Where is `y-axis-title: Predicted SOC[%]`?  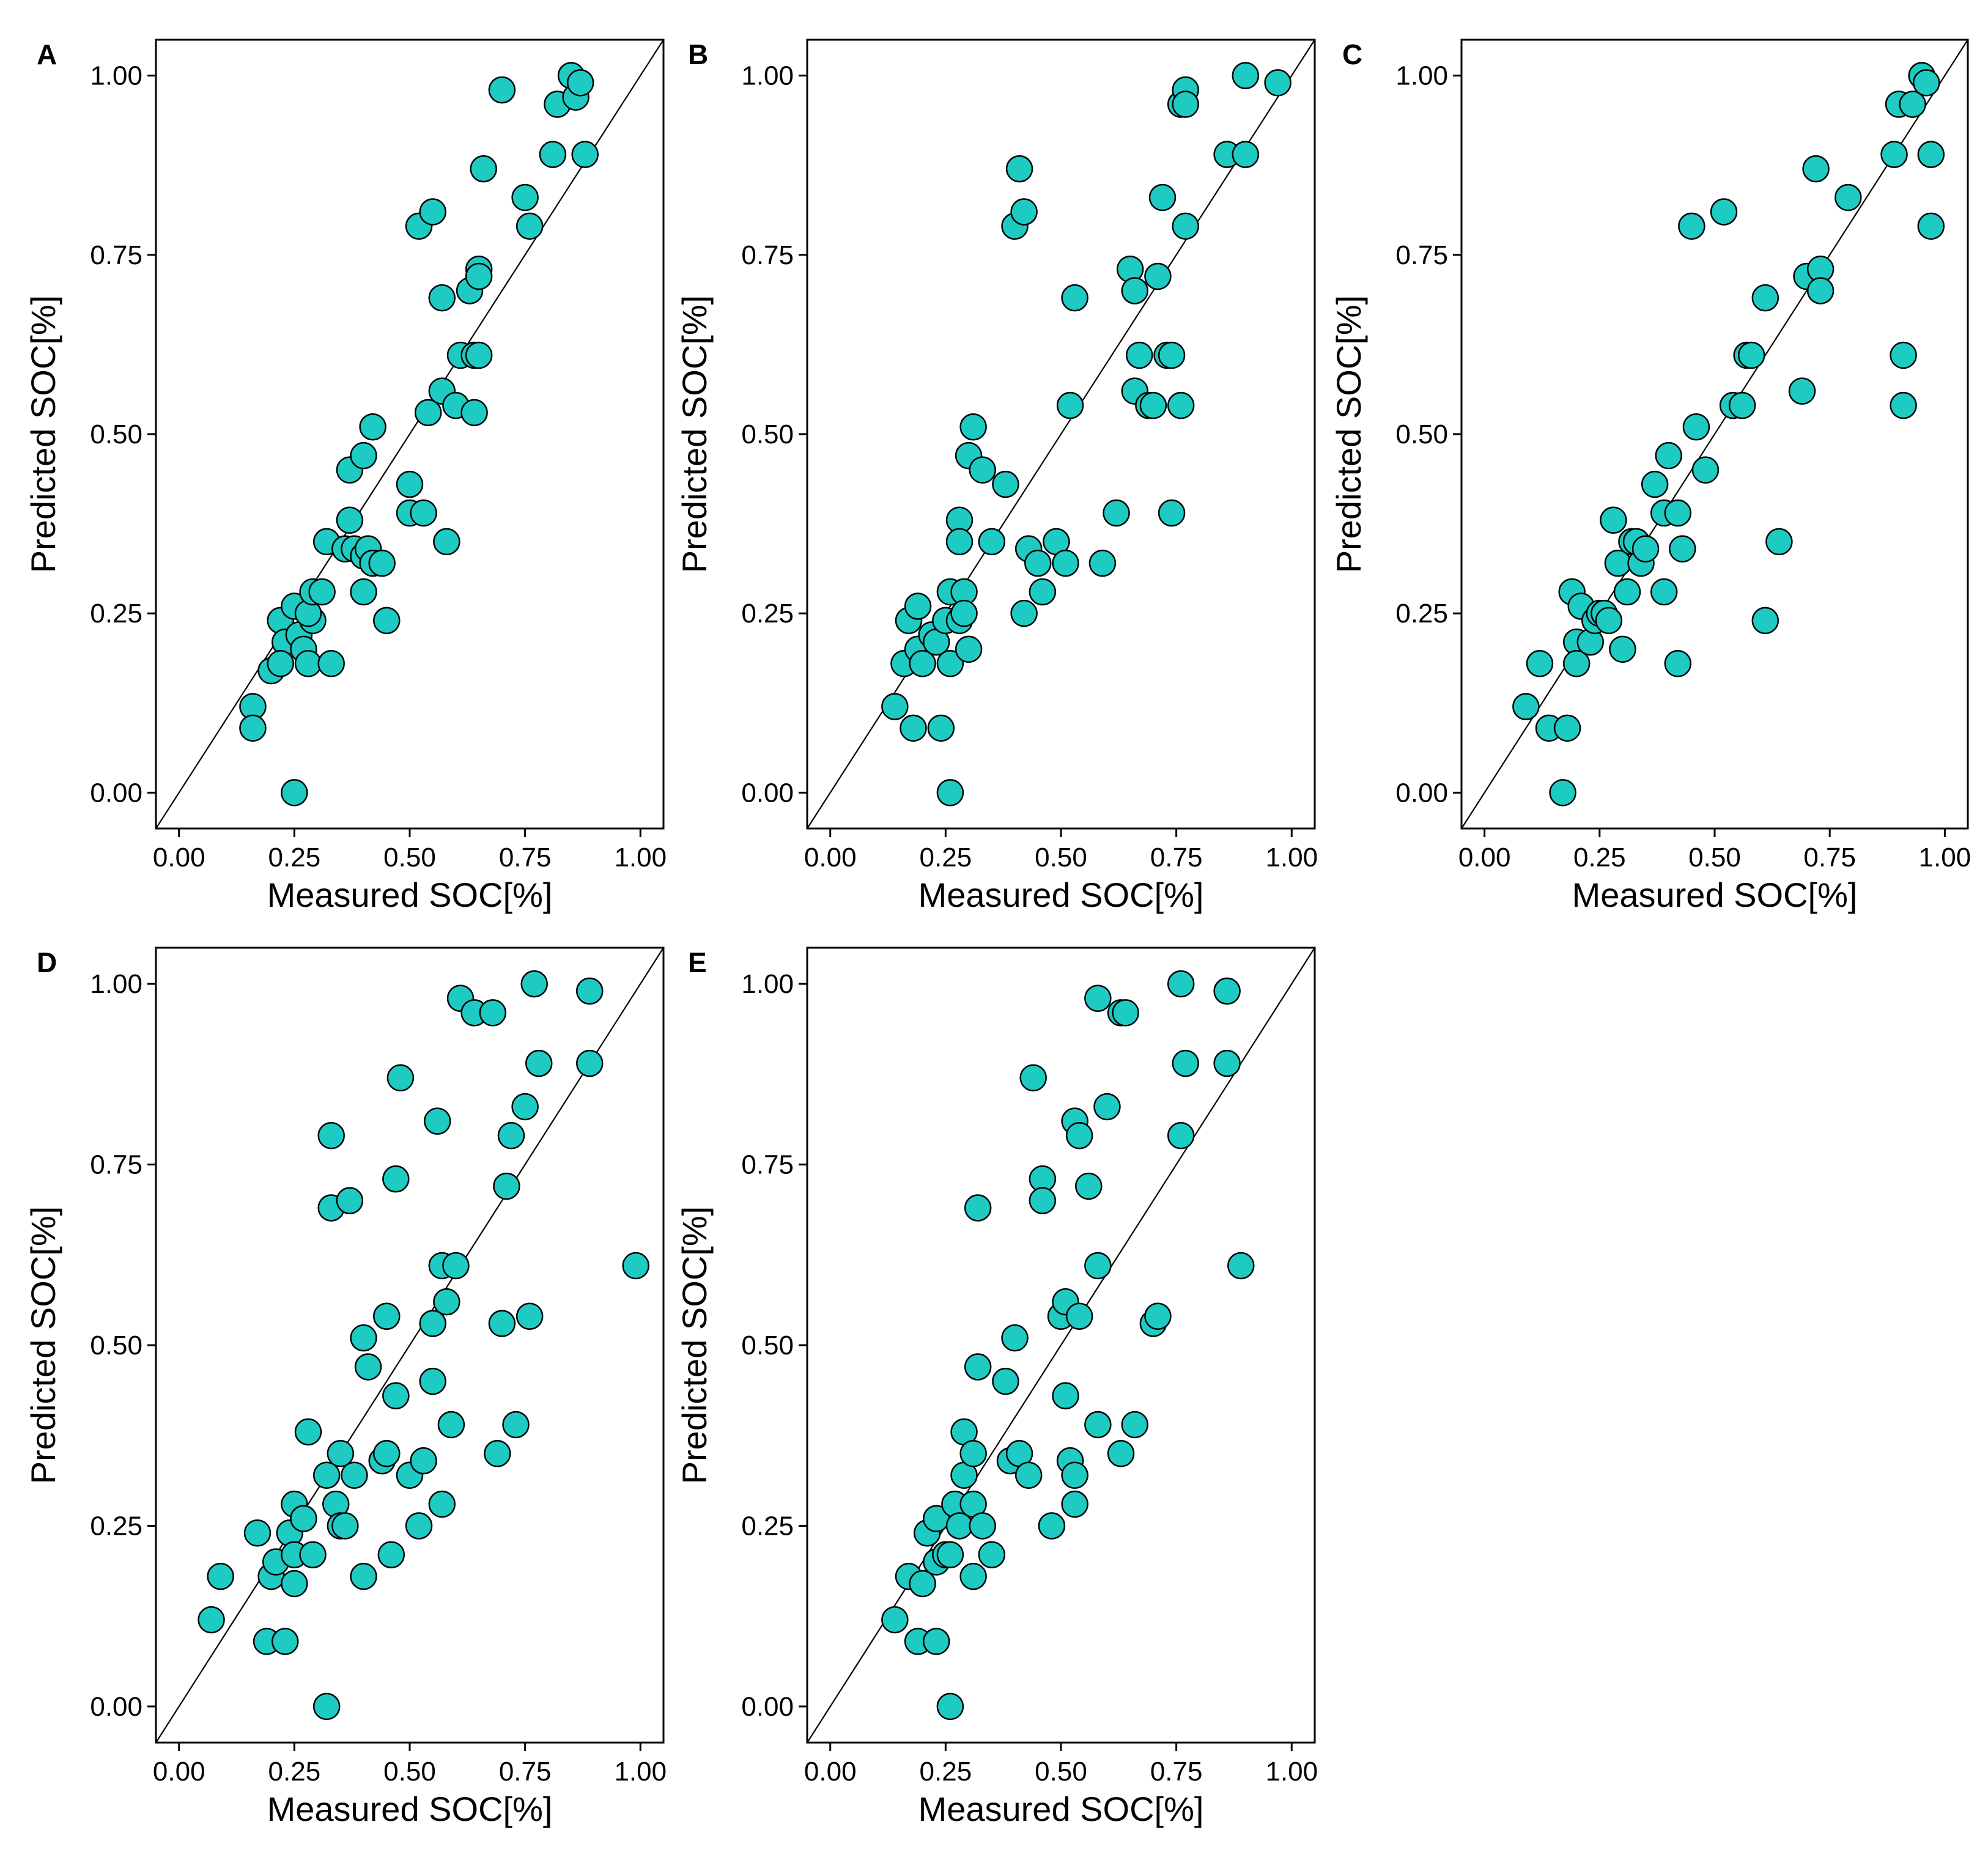
y-axis-title: Predicted SOC[%] is located at coordinates (1349, 434).